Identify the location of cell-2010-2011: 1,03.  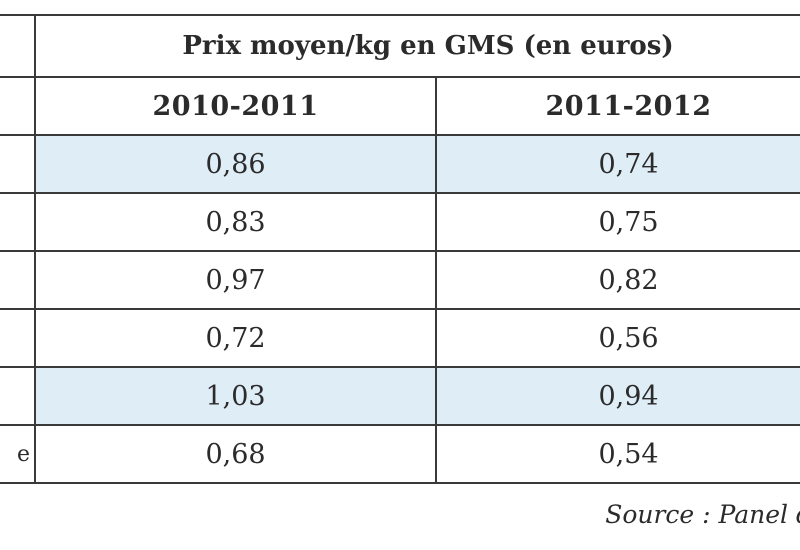
(235, 396).